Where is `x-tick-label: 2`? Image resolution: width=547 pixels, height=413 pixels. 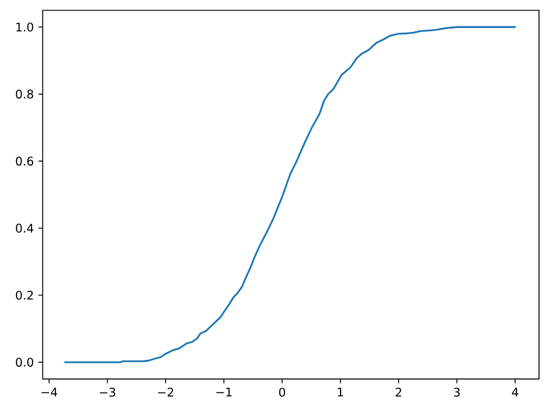
x-tick-label: 2 is located at coordinates (399, 392).